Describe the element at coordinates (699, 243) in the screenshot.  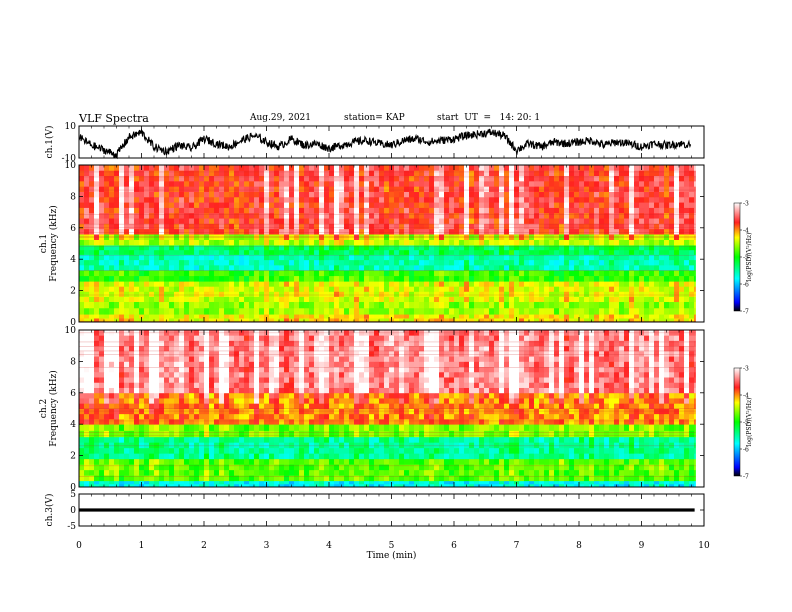
I see `no-data-region` at that location.